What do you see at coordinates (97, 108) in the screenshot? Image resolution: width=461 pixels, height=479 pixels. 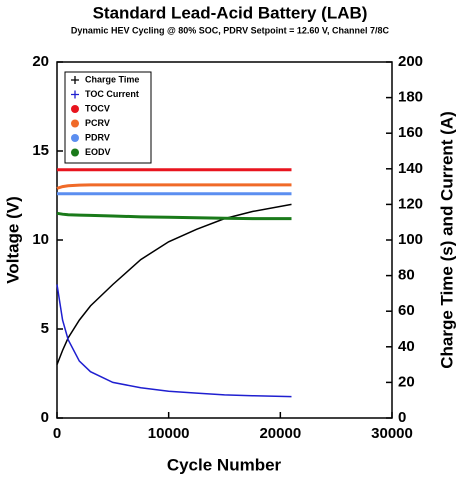 I see `legend-label: TOCV` at bounding box center [97, 108].